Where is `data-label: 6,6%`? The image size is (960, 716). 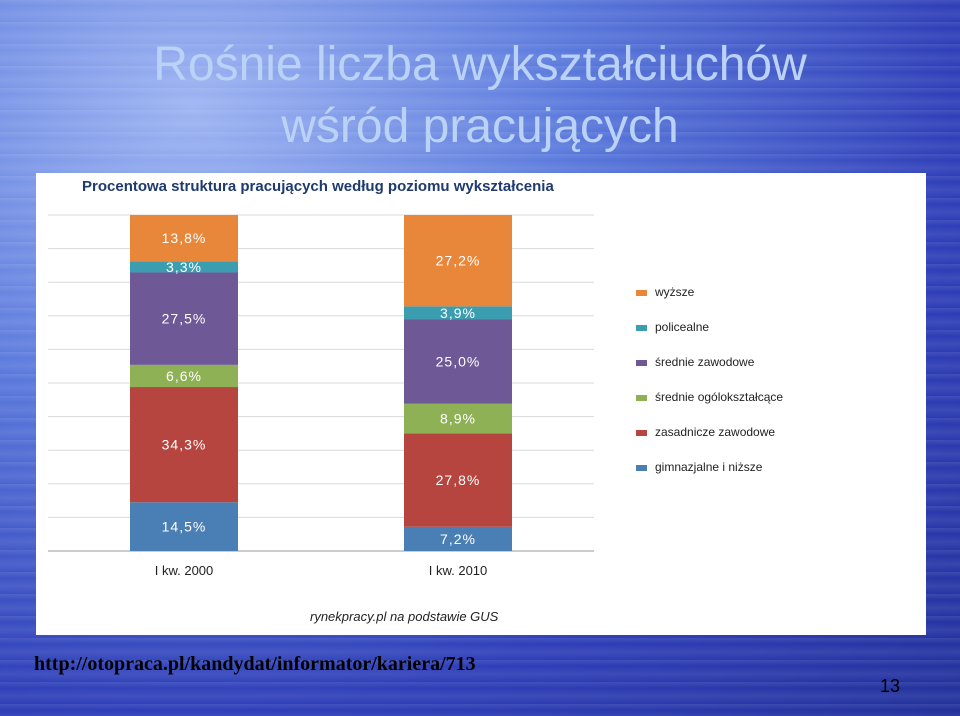 data-label: 6,6% is located at coordinates (184, 376).